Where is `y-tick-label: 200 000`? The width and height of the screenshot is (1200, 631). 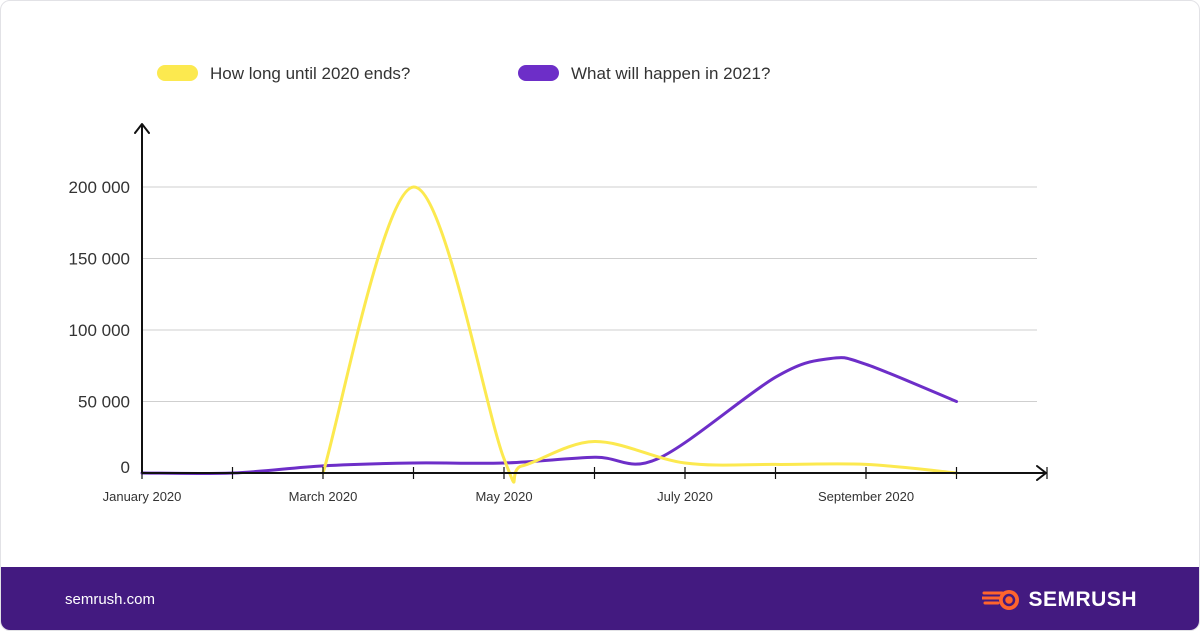 y-tick-label: 200 000 is located at coordinates (99, 187).